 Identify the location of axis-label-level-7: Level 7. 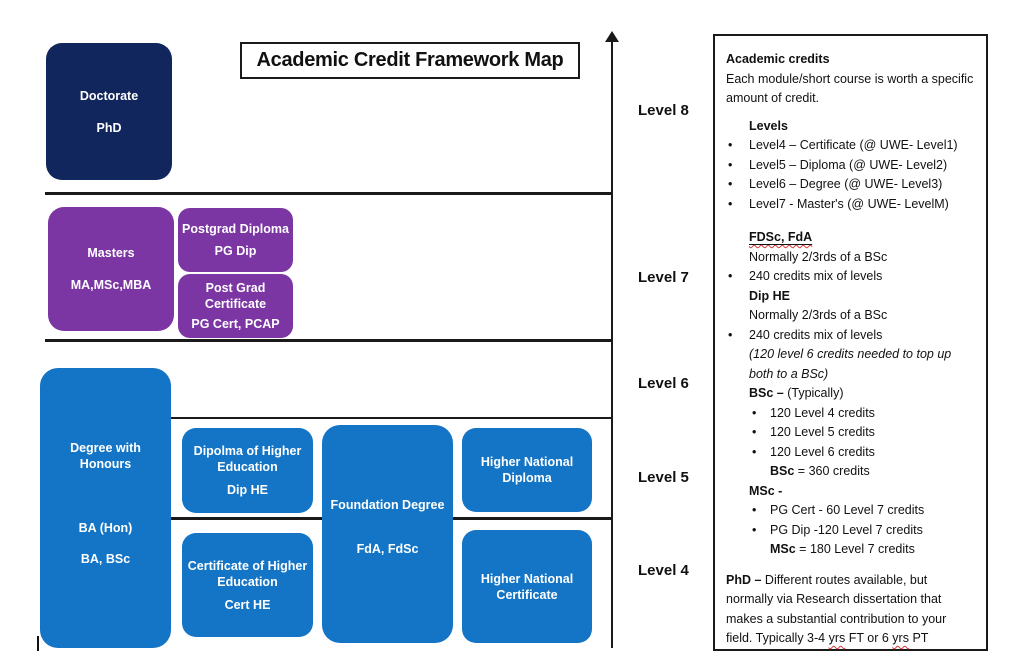
(663, 277).